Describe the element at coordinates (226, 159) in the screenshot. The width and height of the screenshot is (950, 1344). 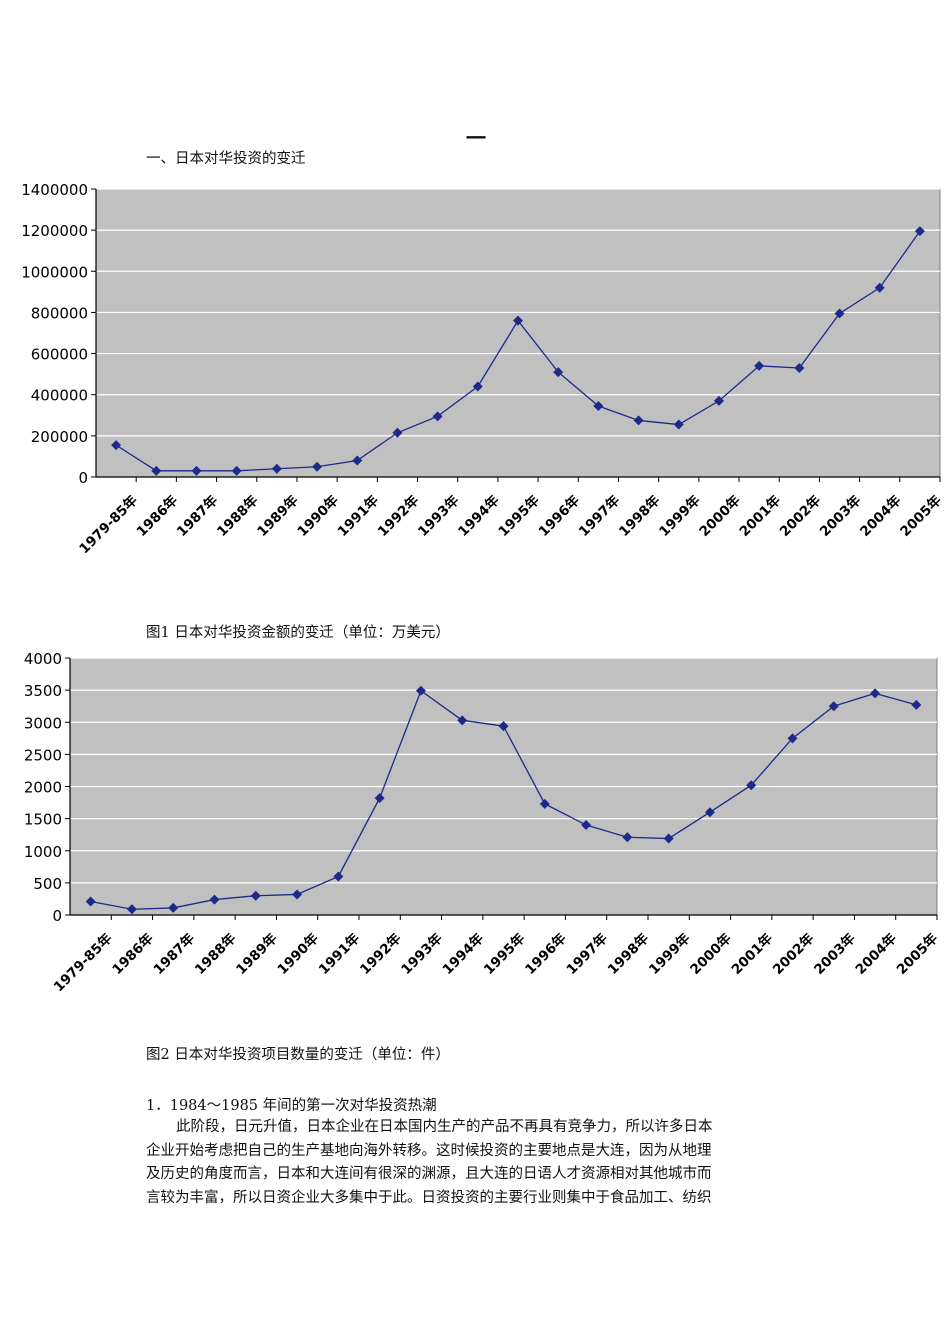
I see `section-heading: 一、日本对华投资的变迁` at that location.